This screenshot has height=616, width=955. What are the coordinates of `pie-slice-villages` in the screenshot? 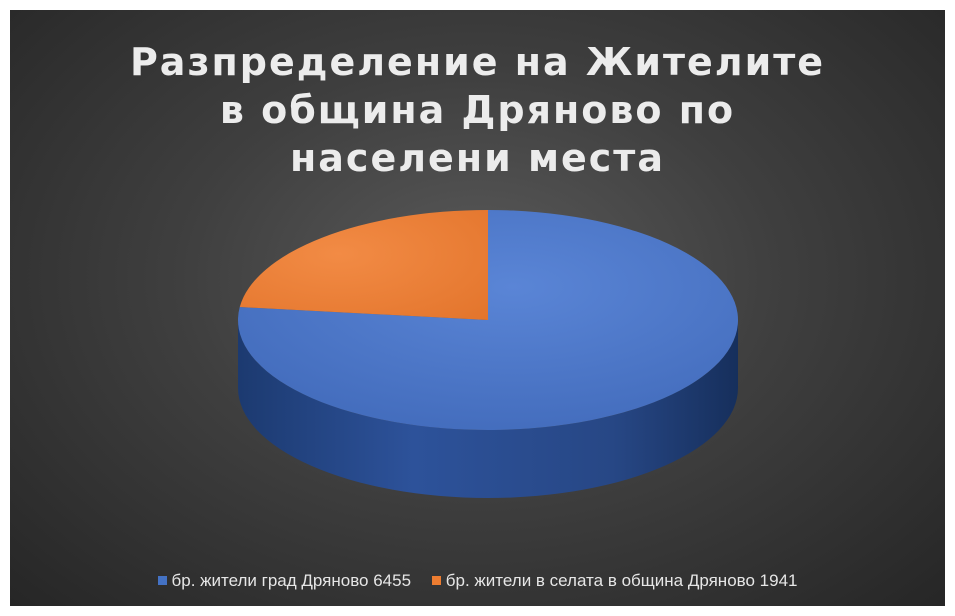 It's located at (363, 265).